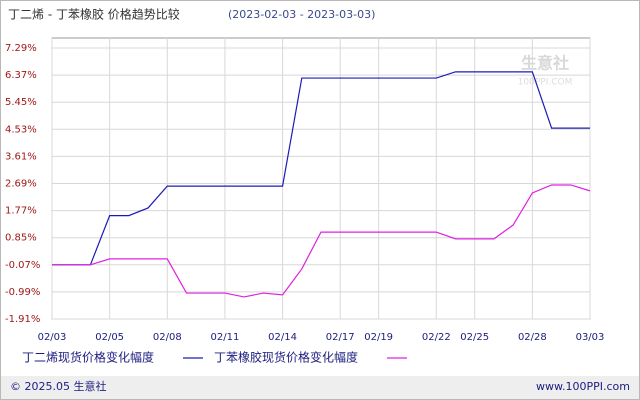 This screenshot has height=400, width=640. Describe the element at coordinates (532, 337) in the screenshot. I see `x-tick-label: 02/28` at that location.